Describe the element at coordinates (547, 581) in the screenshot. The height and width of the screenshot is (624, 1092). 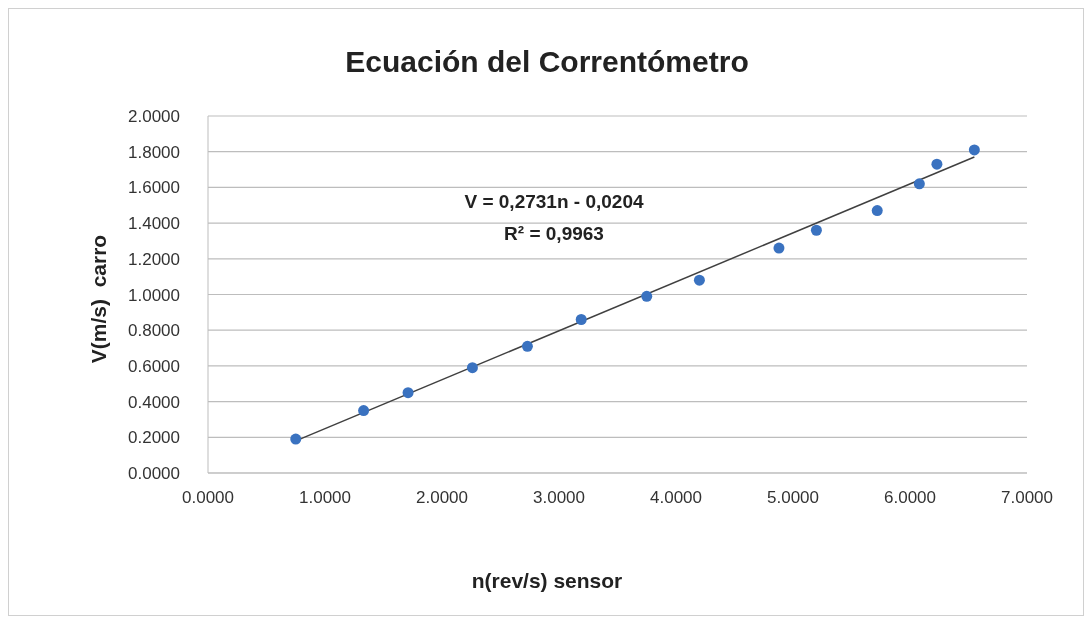
I see `x-axis-title: n(rev/s) sensor` at that location.